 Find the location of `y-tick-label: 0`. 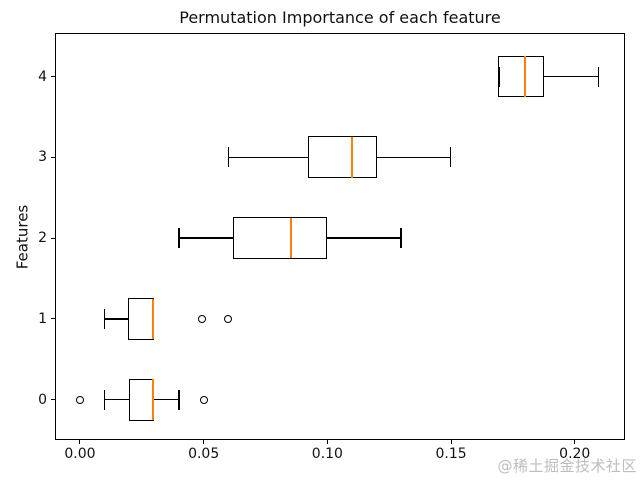

y-tick-label: 0 is located at coordinates (42, 399).